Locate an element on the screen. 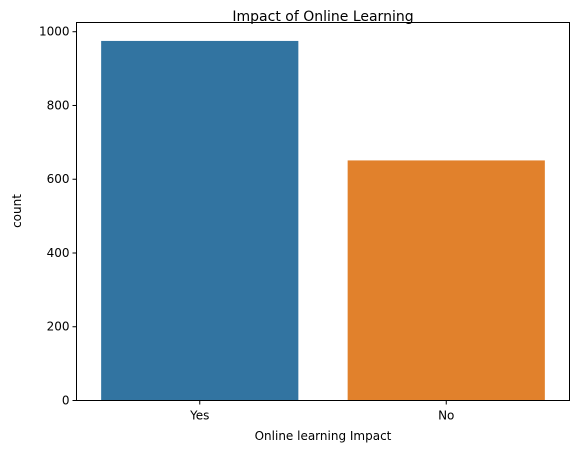  x-axis: Yes No is located at coordinates (321, 411).